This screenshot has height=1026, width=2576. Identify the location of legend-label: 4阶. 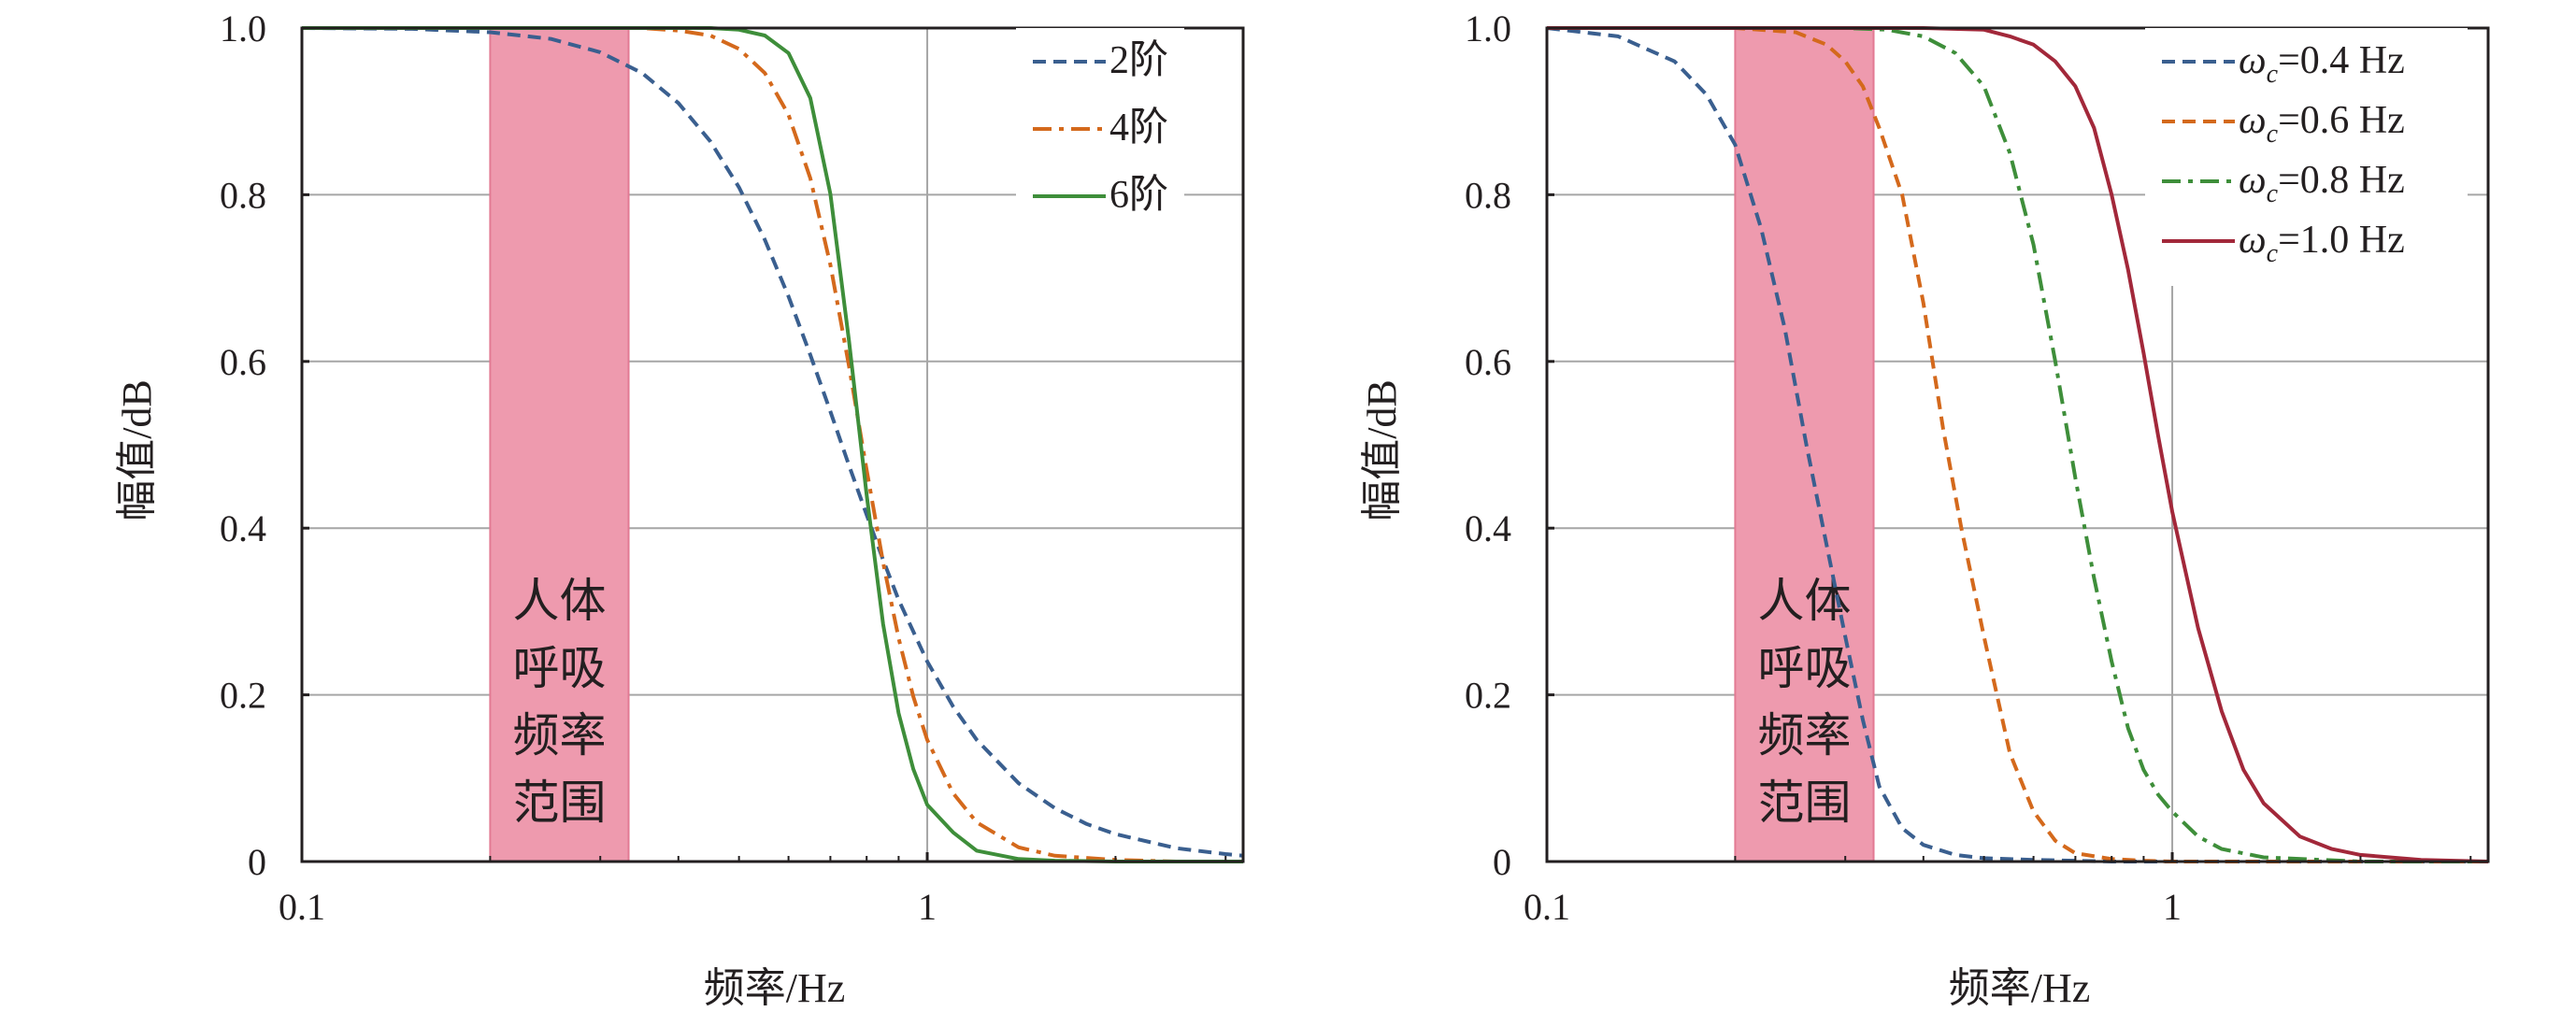
(1138, 128).